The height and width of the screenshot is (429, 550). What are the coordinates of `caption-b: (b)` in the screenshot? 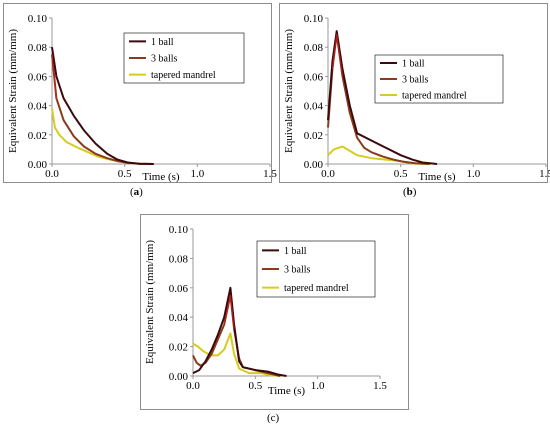 It's located at (410, 192).